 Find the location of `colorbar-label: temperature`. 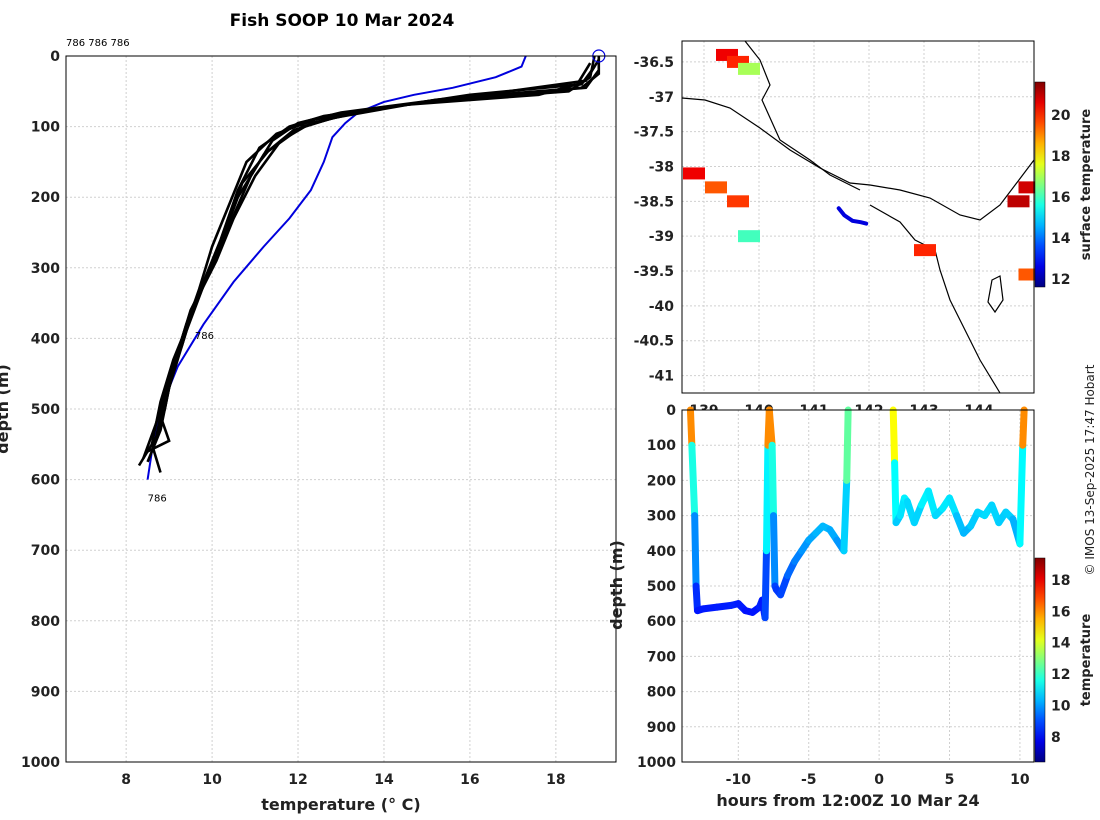

colorbar-label: temperature is located at coordinates (1086, 660).